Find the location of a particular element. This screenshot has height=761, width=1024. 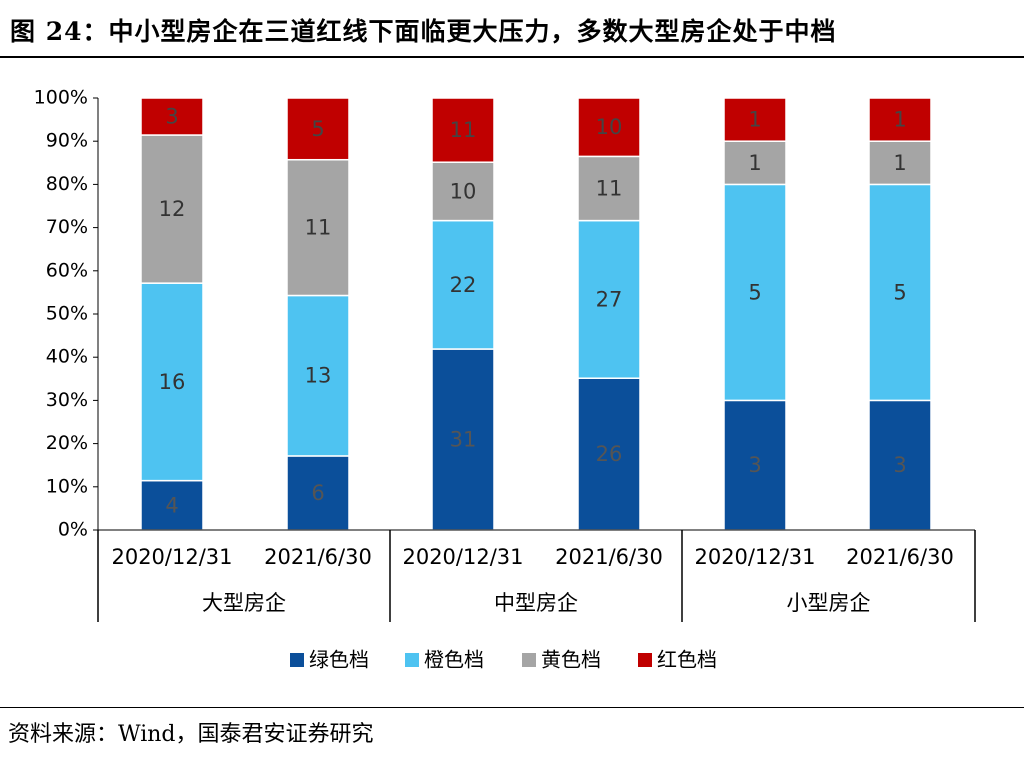

data-label: 27 is located at coordinates (609, 299).